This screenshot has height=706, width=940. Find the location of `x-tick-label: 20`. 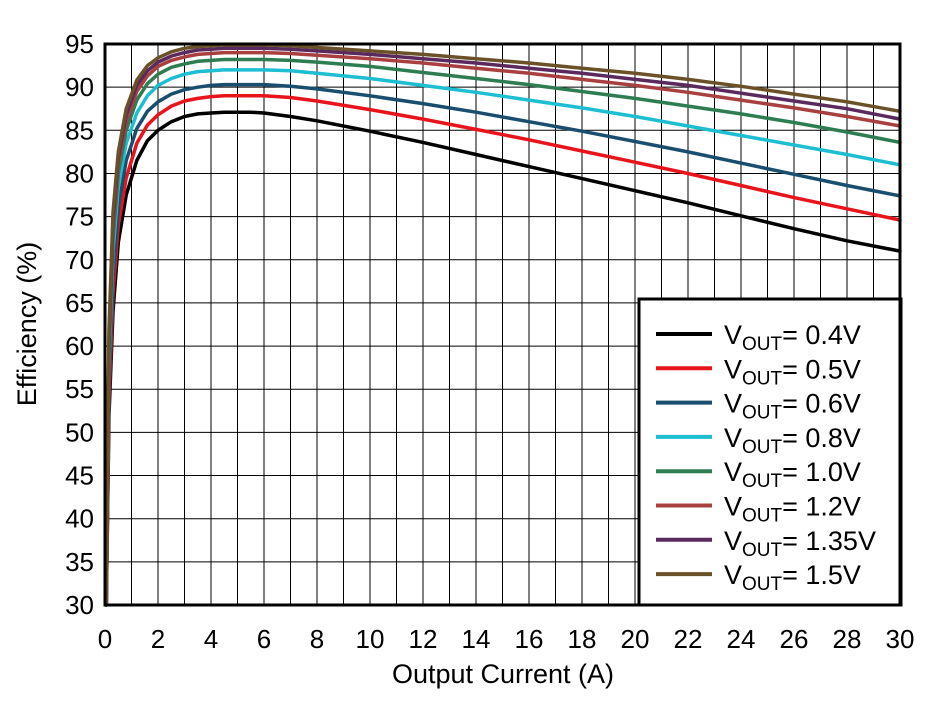

x-tick-label: 20 is located at coordinates (635, 639).